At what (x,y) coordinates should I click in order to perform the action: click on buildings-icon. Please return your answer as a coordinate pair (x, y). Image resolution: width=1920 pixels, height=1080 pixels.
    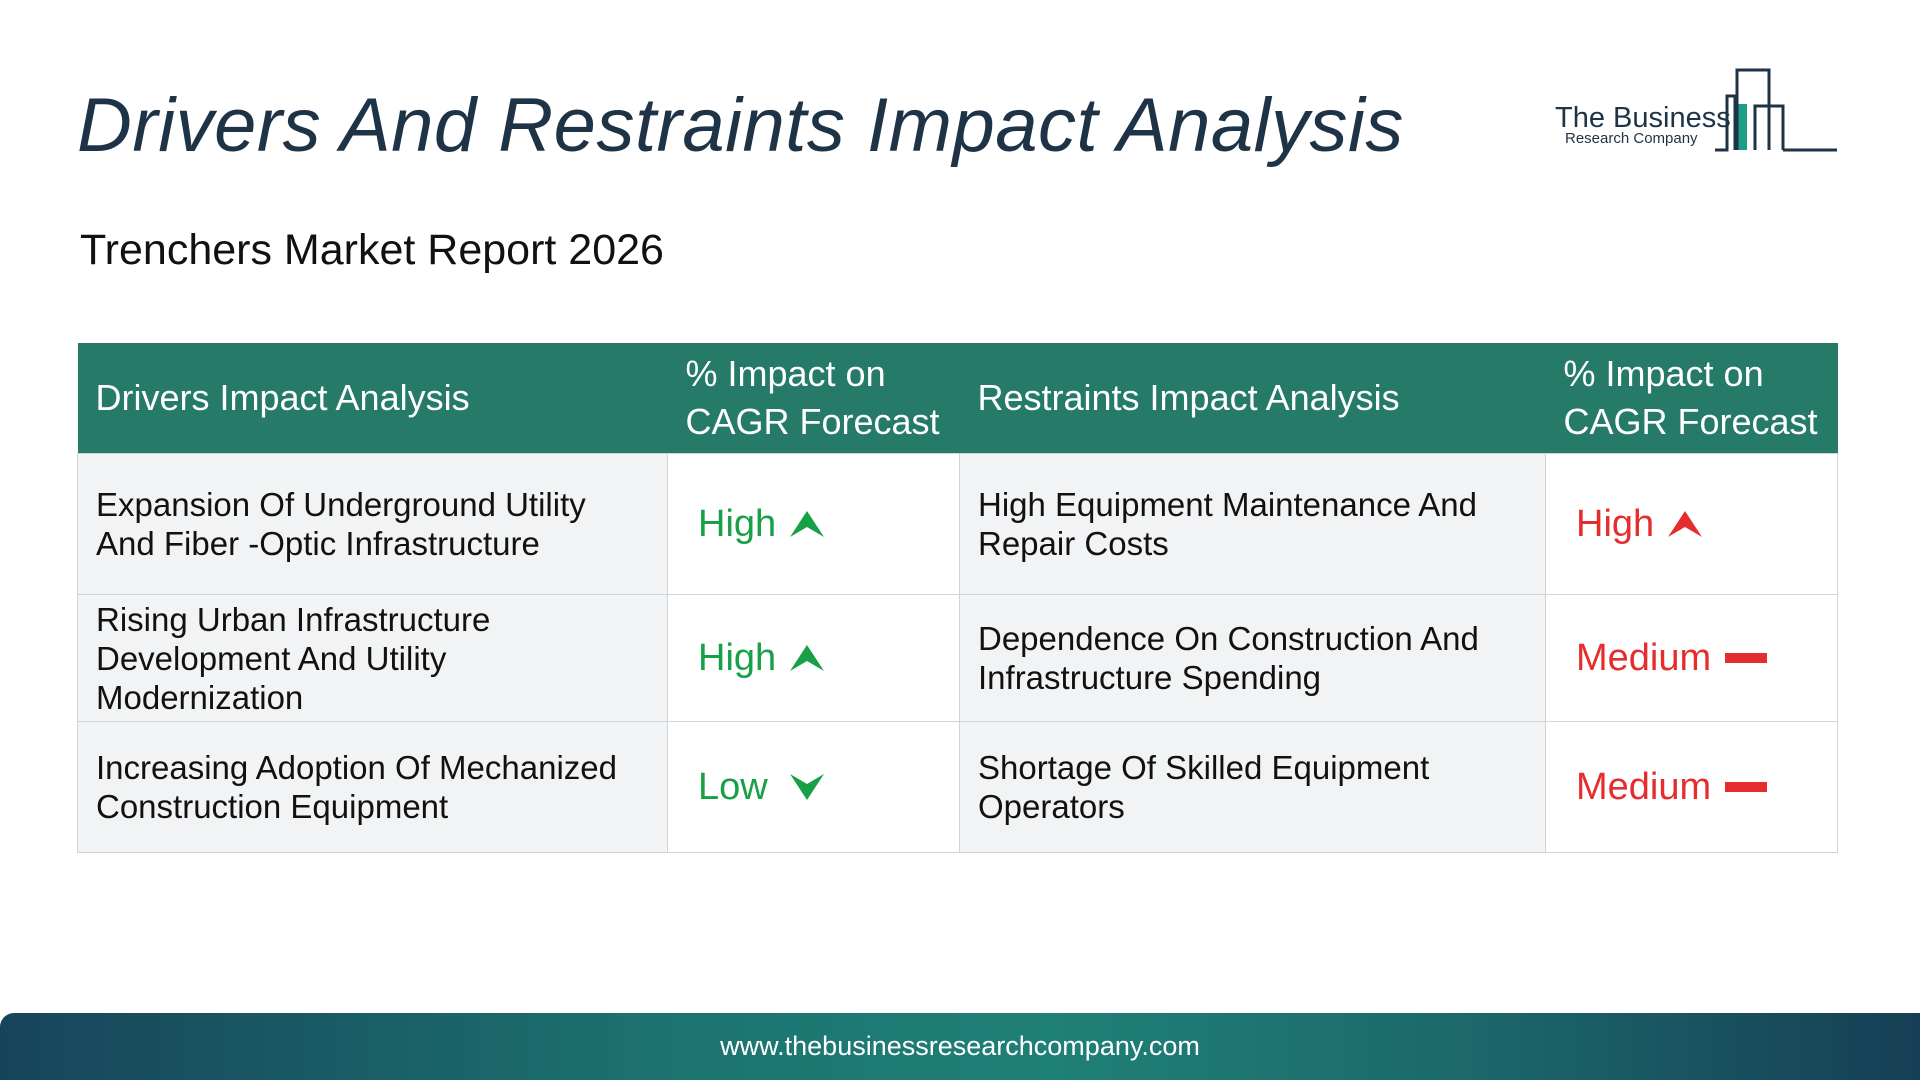
    Looking at the image, I should click on (1776, 110).